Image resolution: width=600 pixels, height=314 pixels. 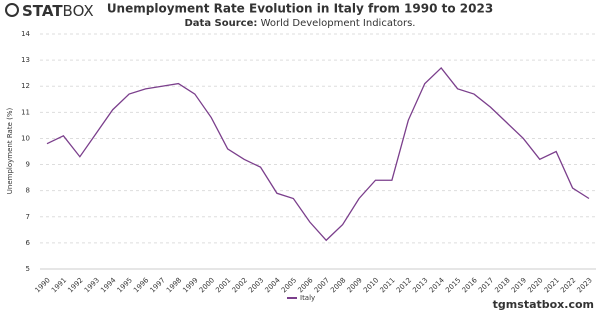 What do you see at coordinates (585, 285) in the screenshot?
I see `x-tick-label: 2023` at bounding box center [585, 285].